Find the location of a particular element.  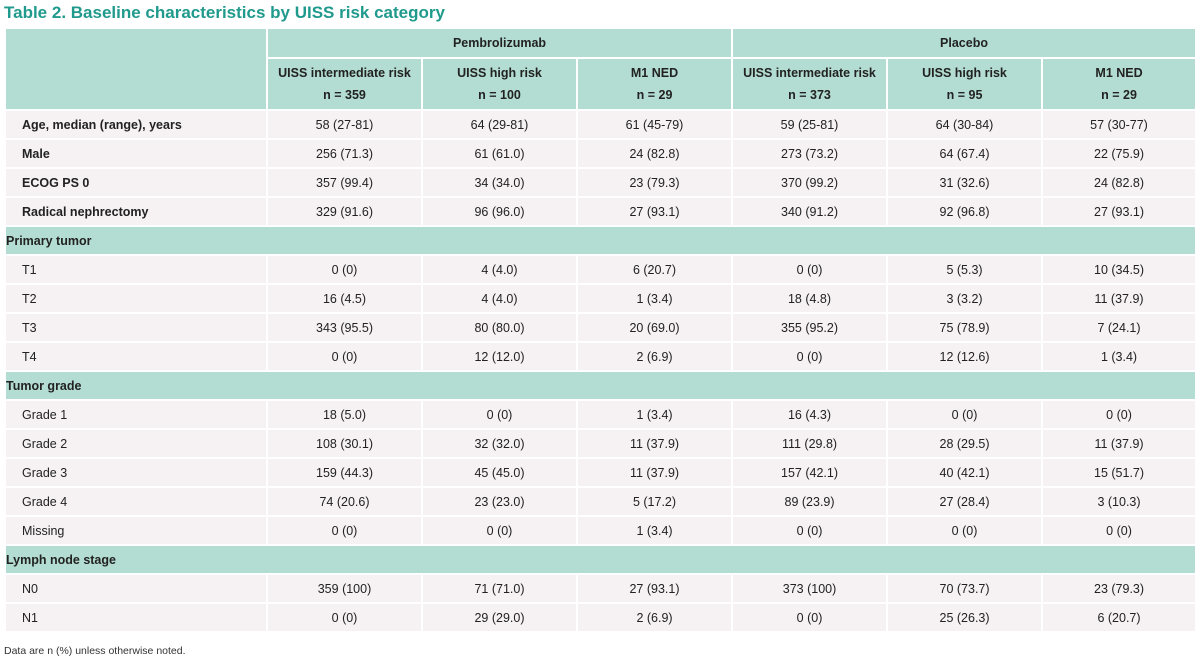

section-title: Tumor grade is located at coordinates (600, 385).